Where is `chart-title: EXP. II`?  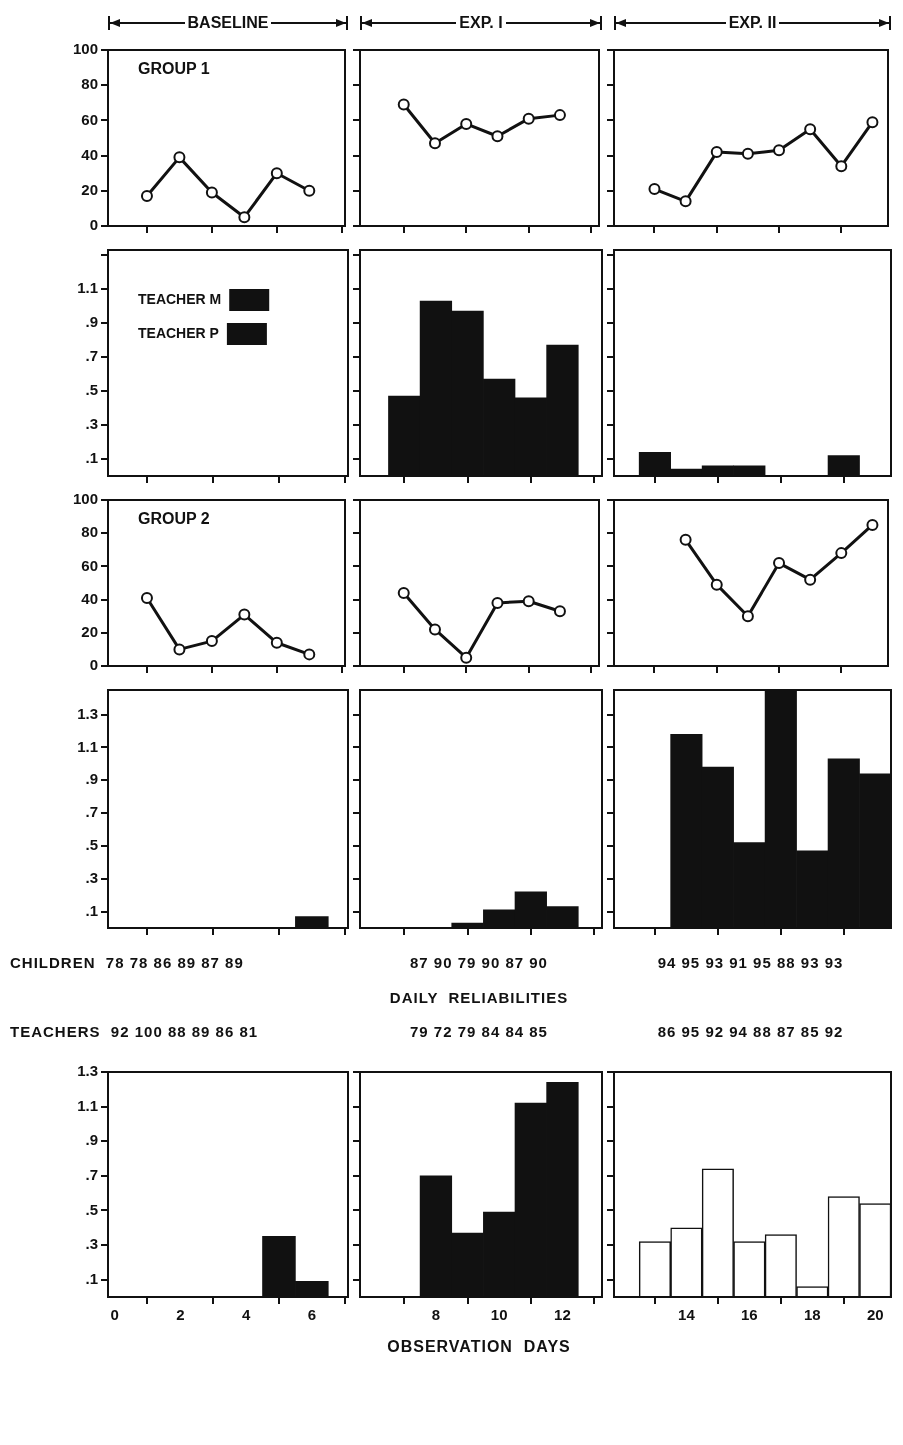
chart-title: EXP. II is located at coordinates (752, 23).